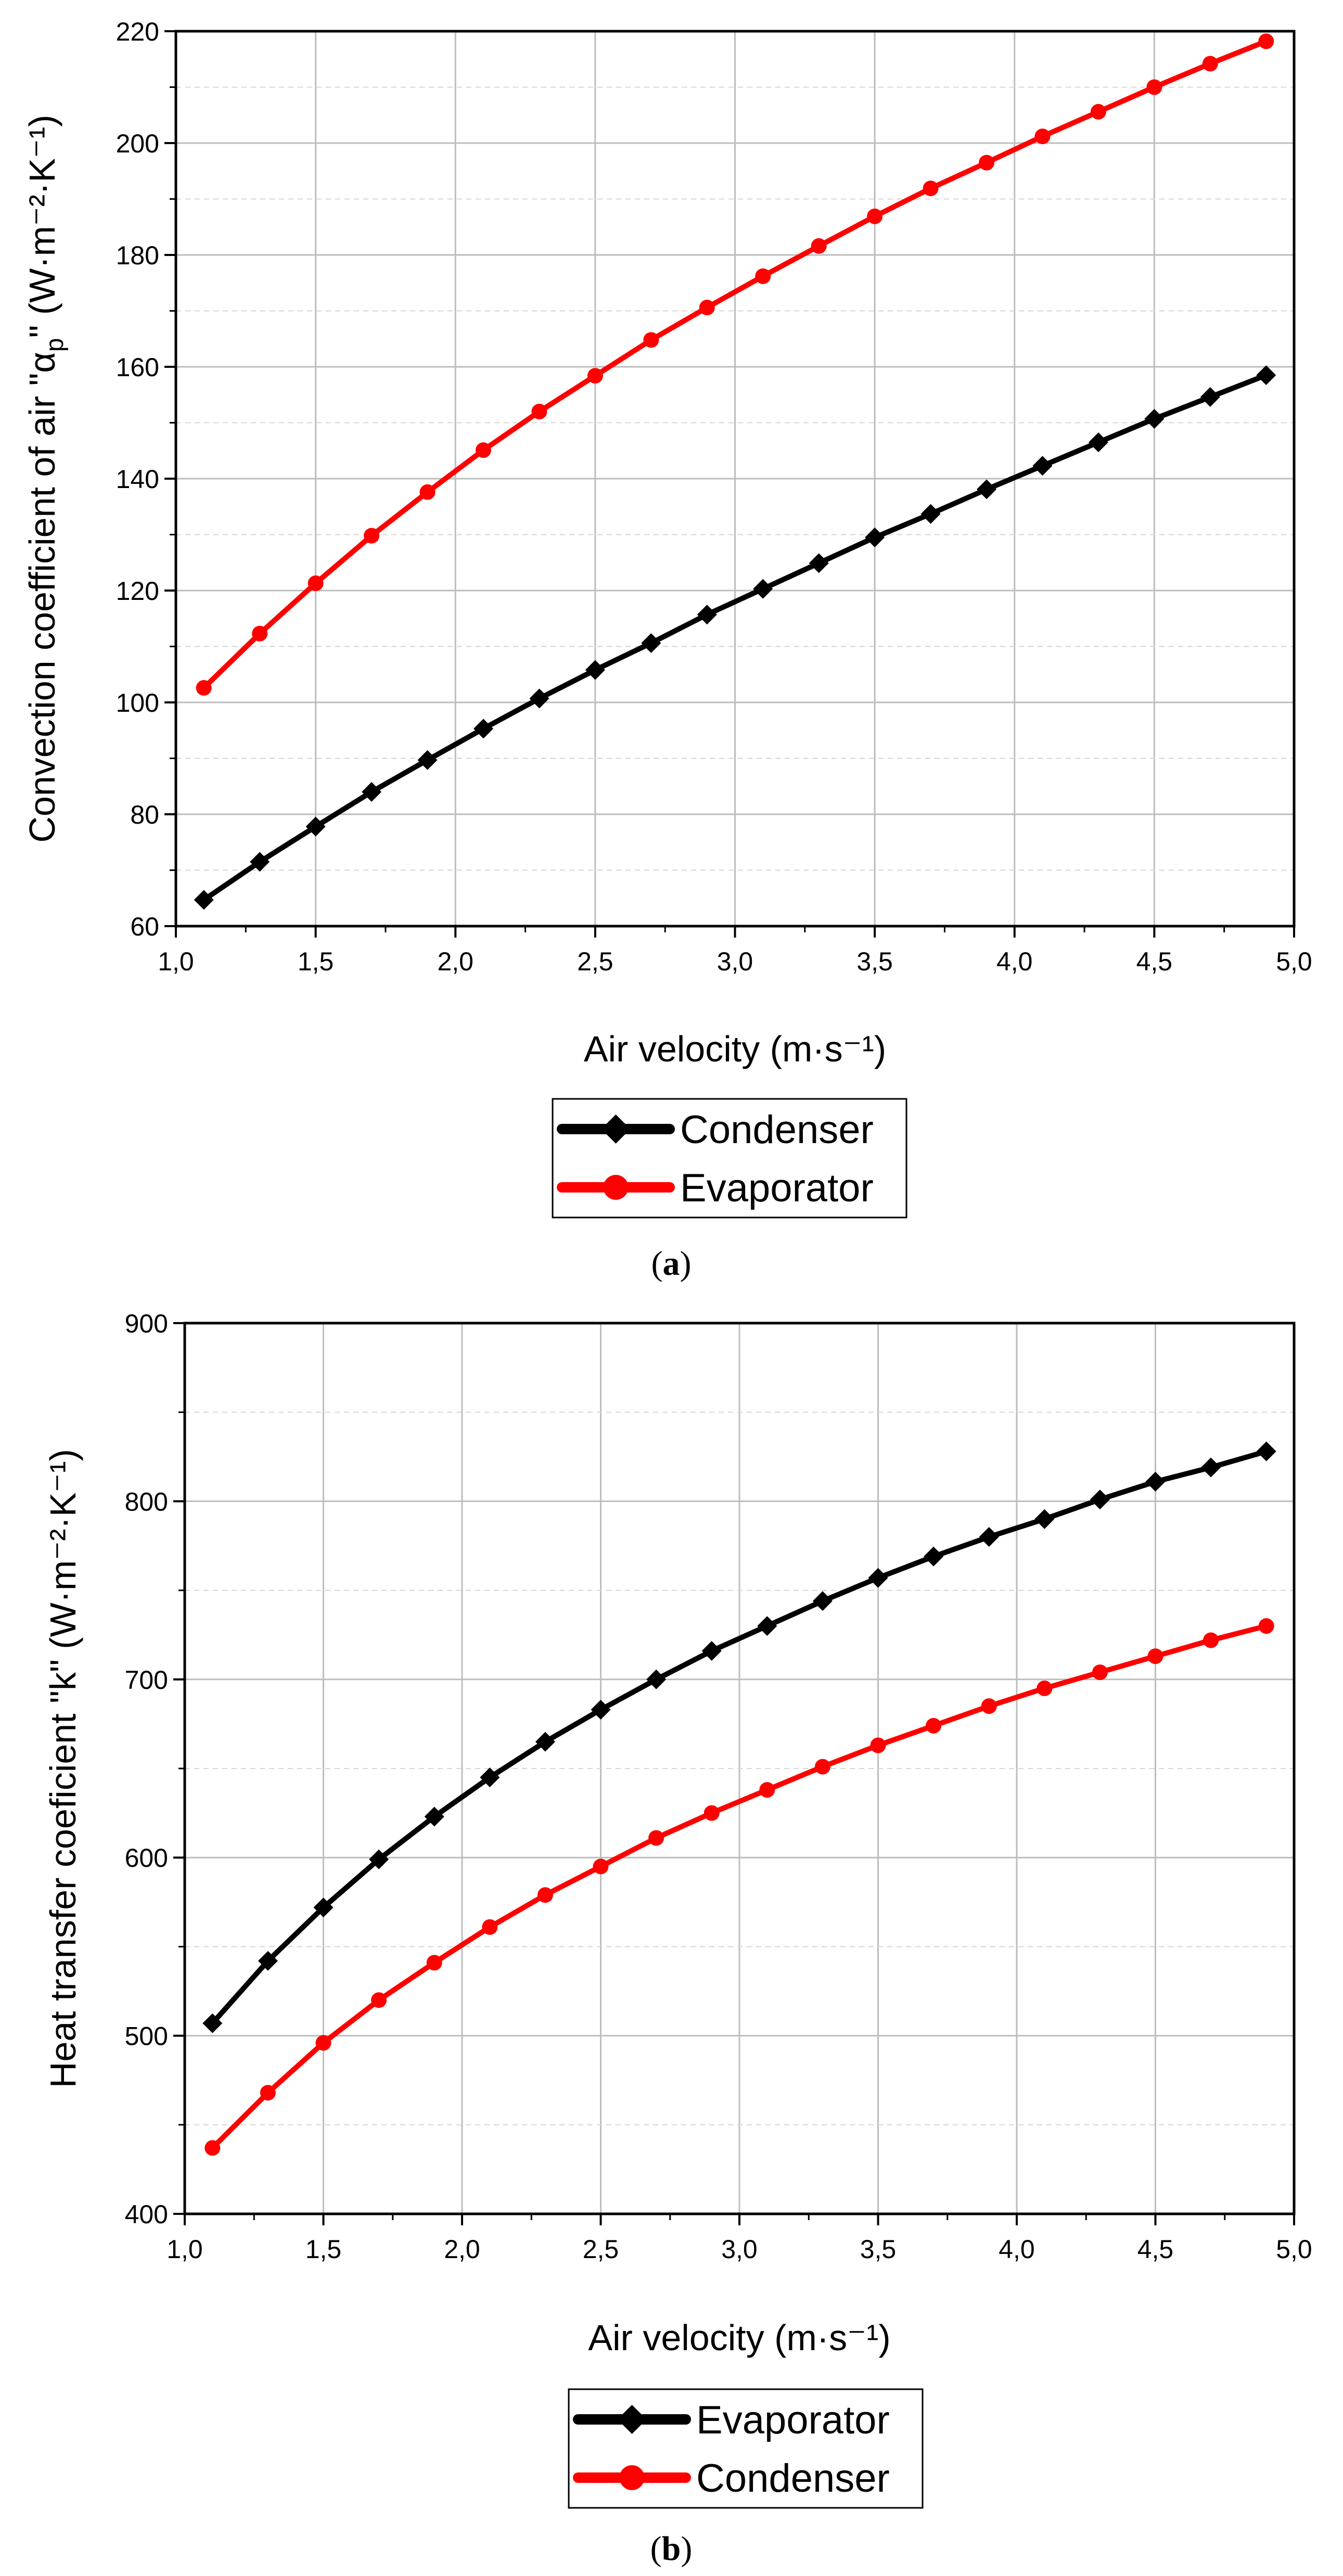 The height and width of the screenshot is (2576, 1343). I want to click on y-axis-title-b: Heat transfer coeficient "k" (W·m⁻²·K⁻¹), so click(63, 1769).